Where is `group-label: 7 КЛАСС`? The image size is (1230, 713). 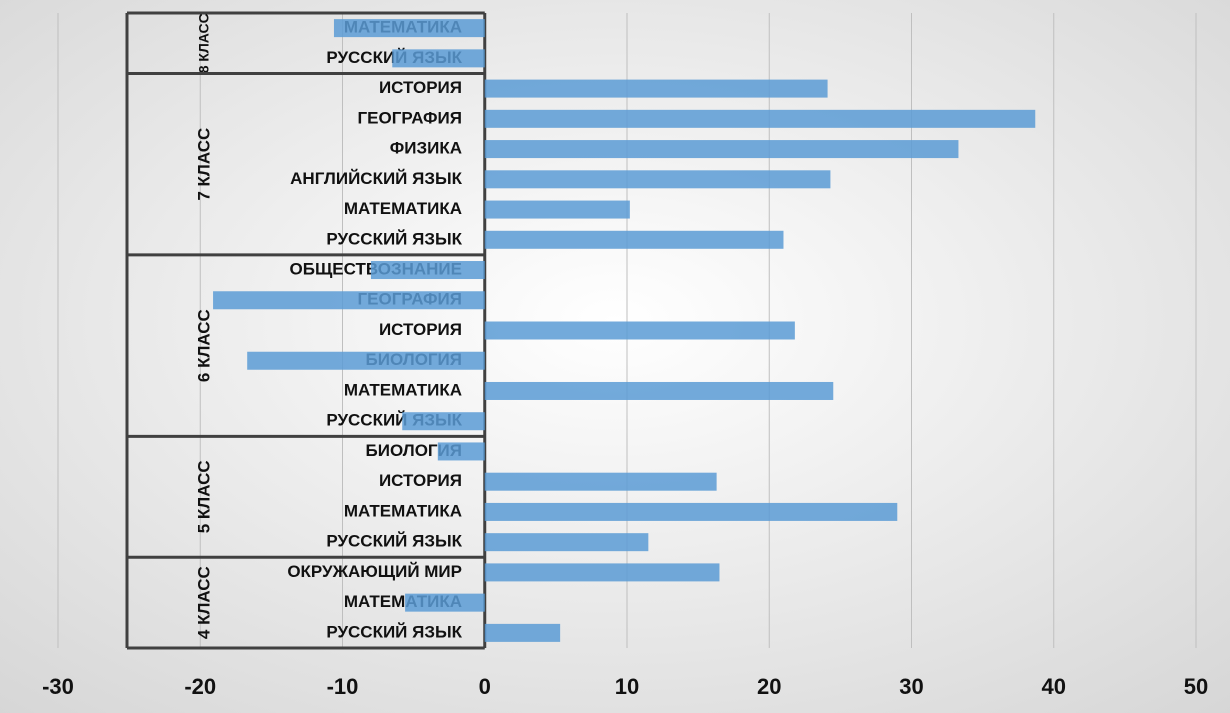
group-label: 7 КЛАСС is located at coordinates (203, 164).